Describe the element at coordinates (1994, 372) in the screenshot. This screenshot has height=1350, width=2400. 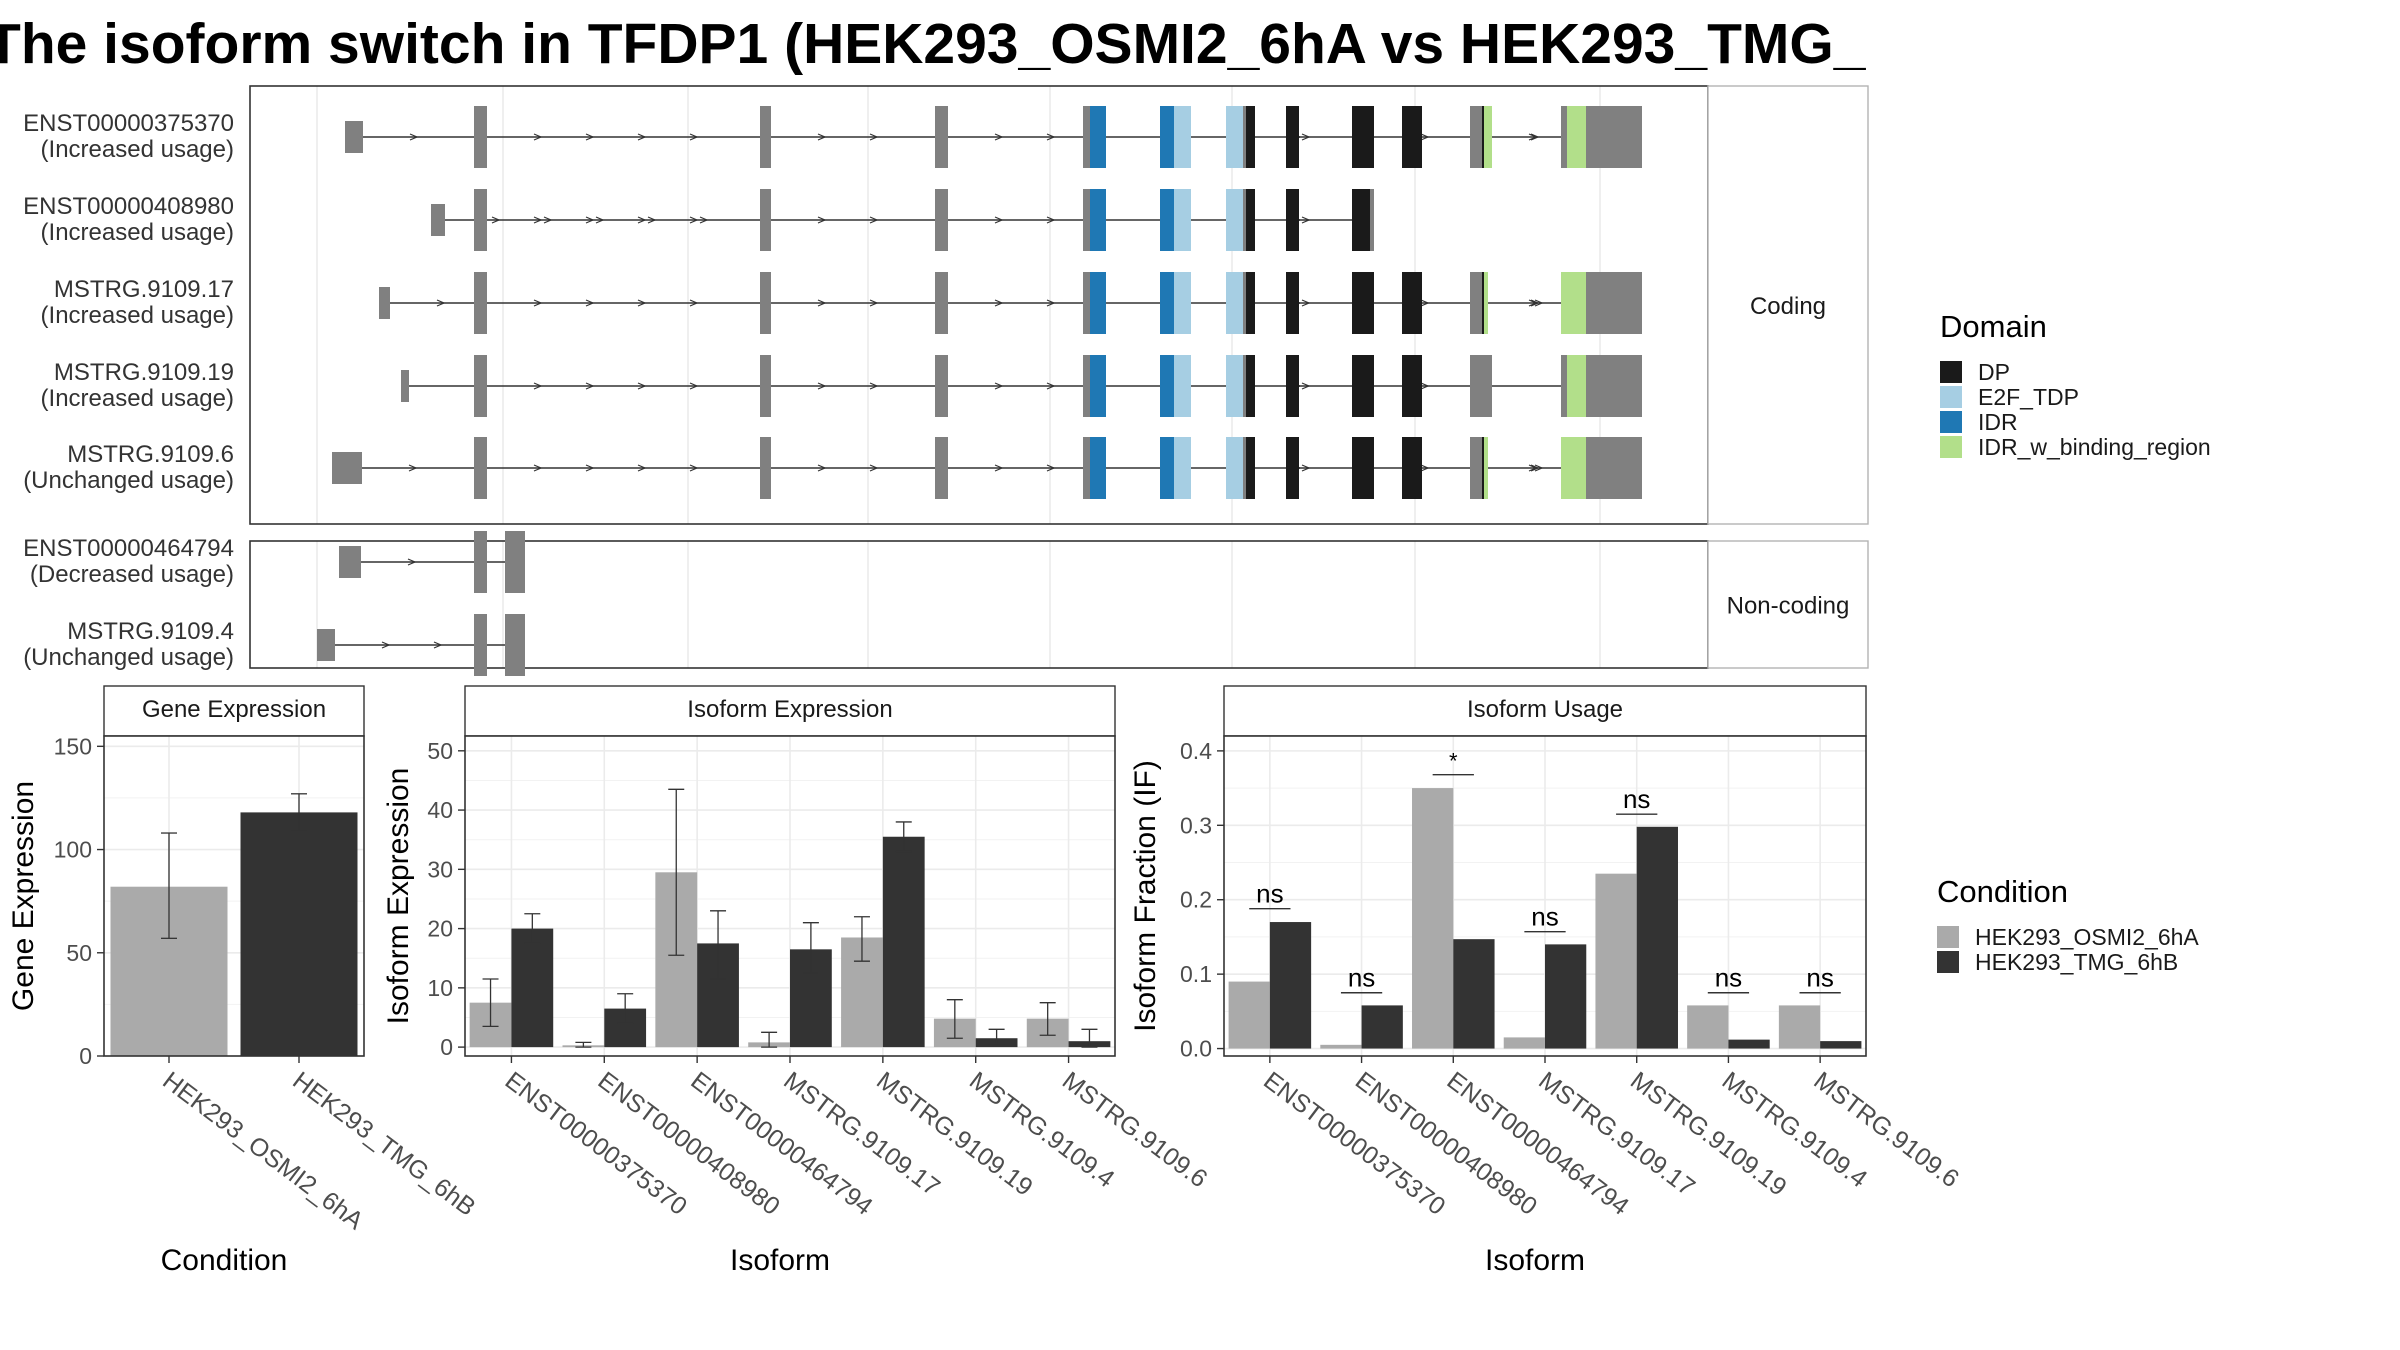
I see `domain-legend-label: DP` at that location.